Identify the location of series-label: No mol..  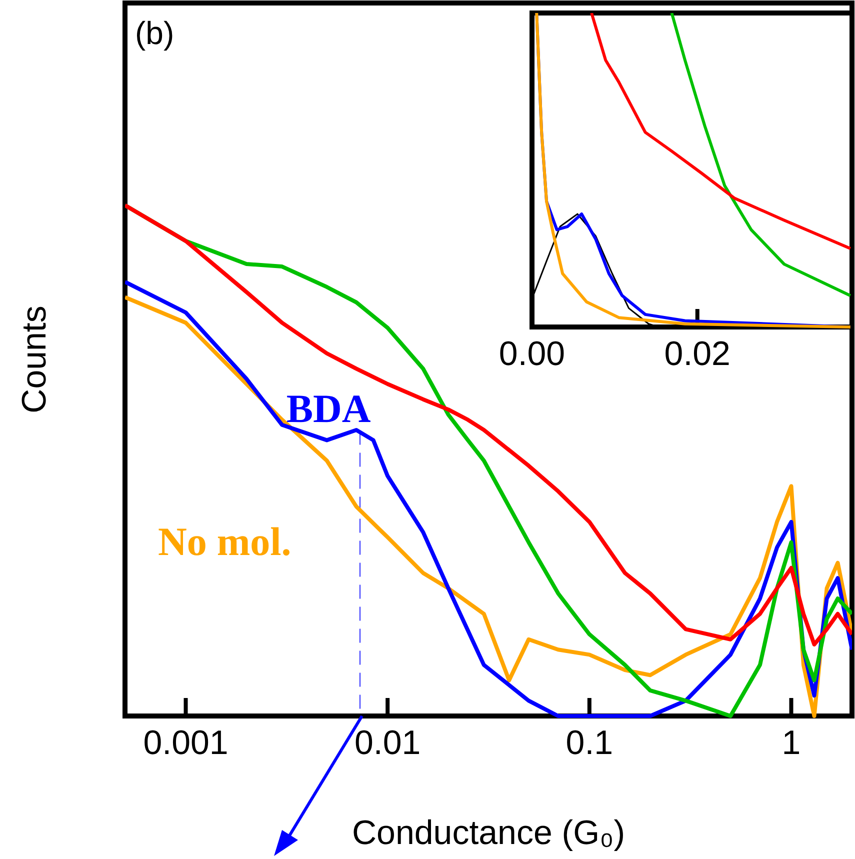
(225, 541).